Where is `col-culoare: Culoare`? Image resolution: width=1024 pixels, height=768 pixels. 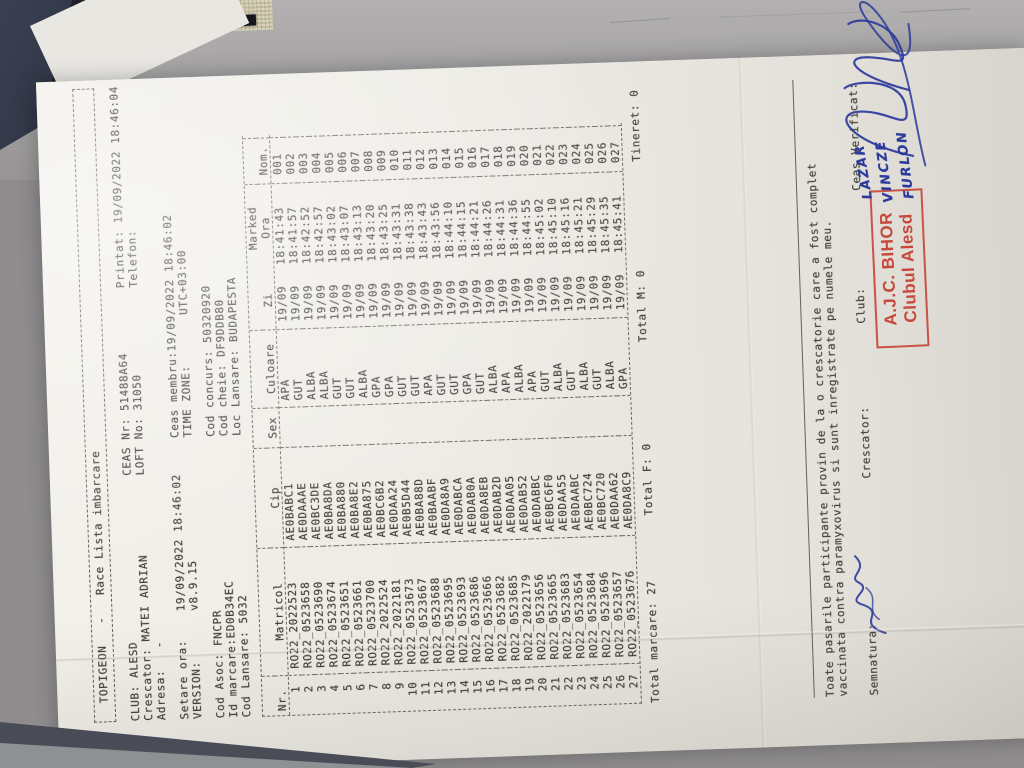 col-culoare: Culoare is located at coordinates (270, 368).